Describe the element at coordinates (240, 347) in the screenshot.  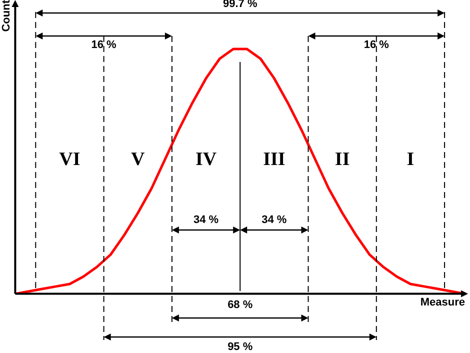
I see `text: 95 %` at that location.